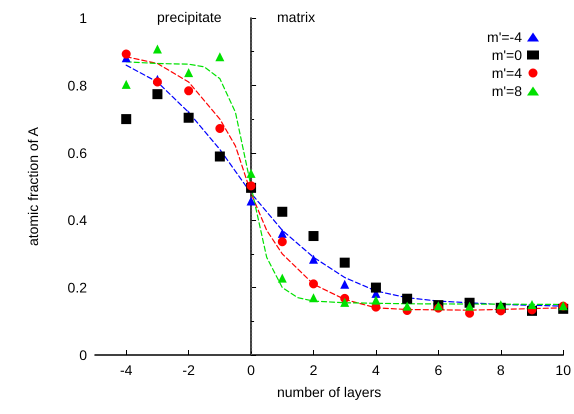 This screenshot has height=414, width=574. I want to click on x-axis-title: number of layers, so click(329, 392).